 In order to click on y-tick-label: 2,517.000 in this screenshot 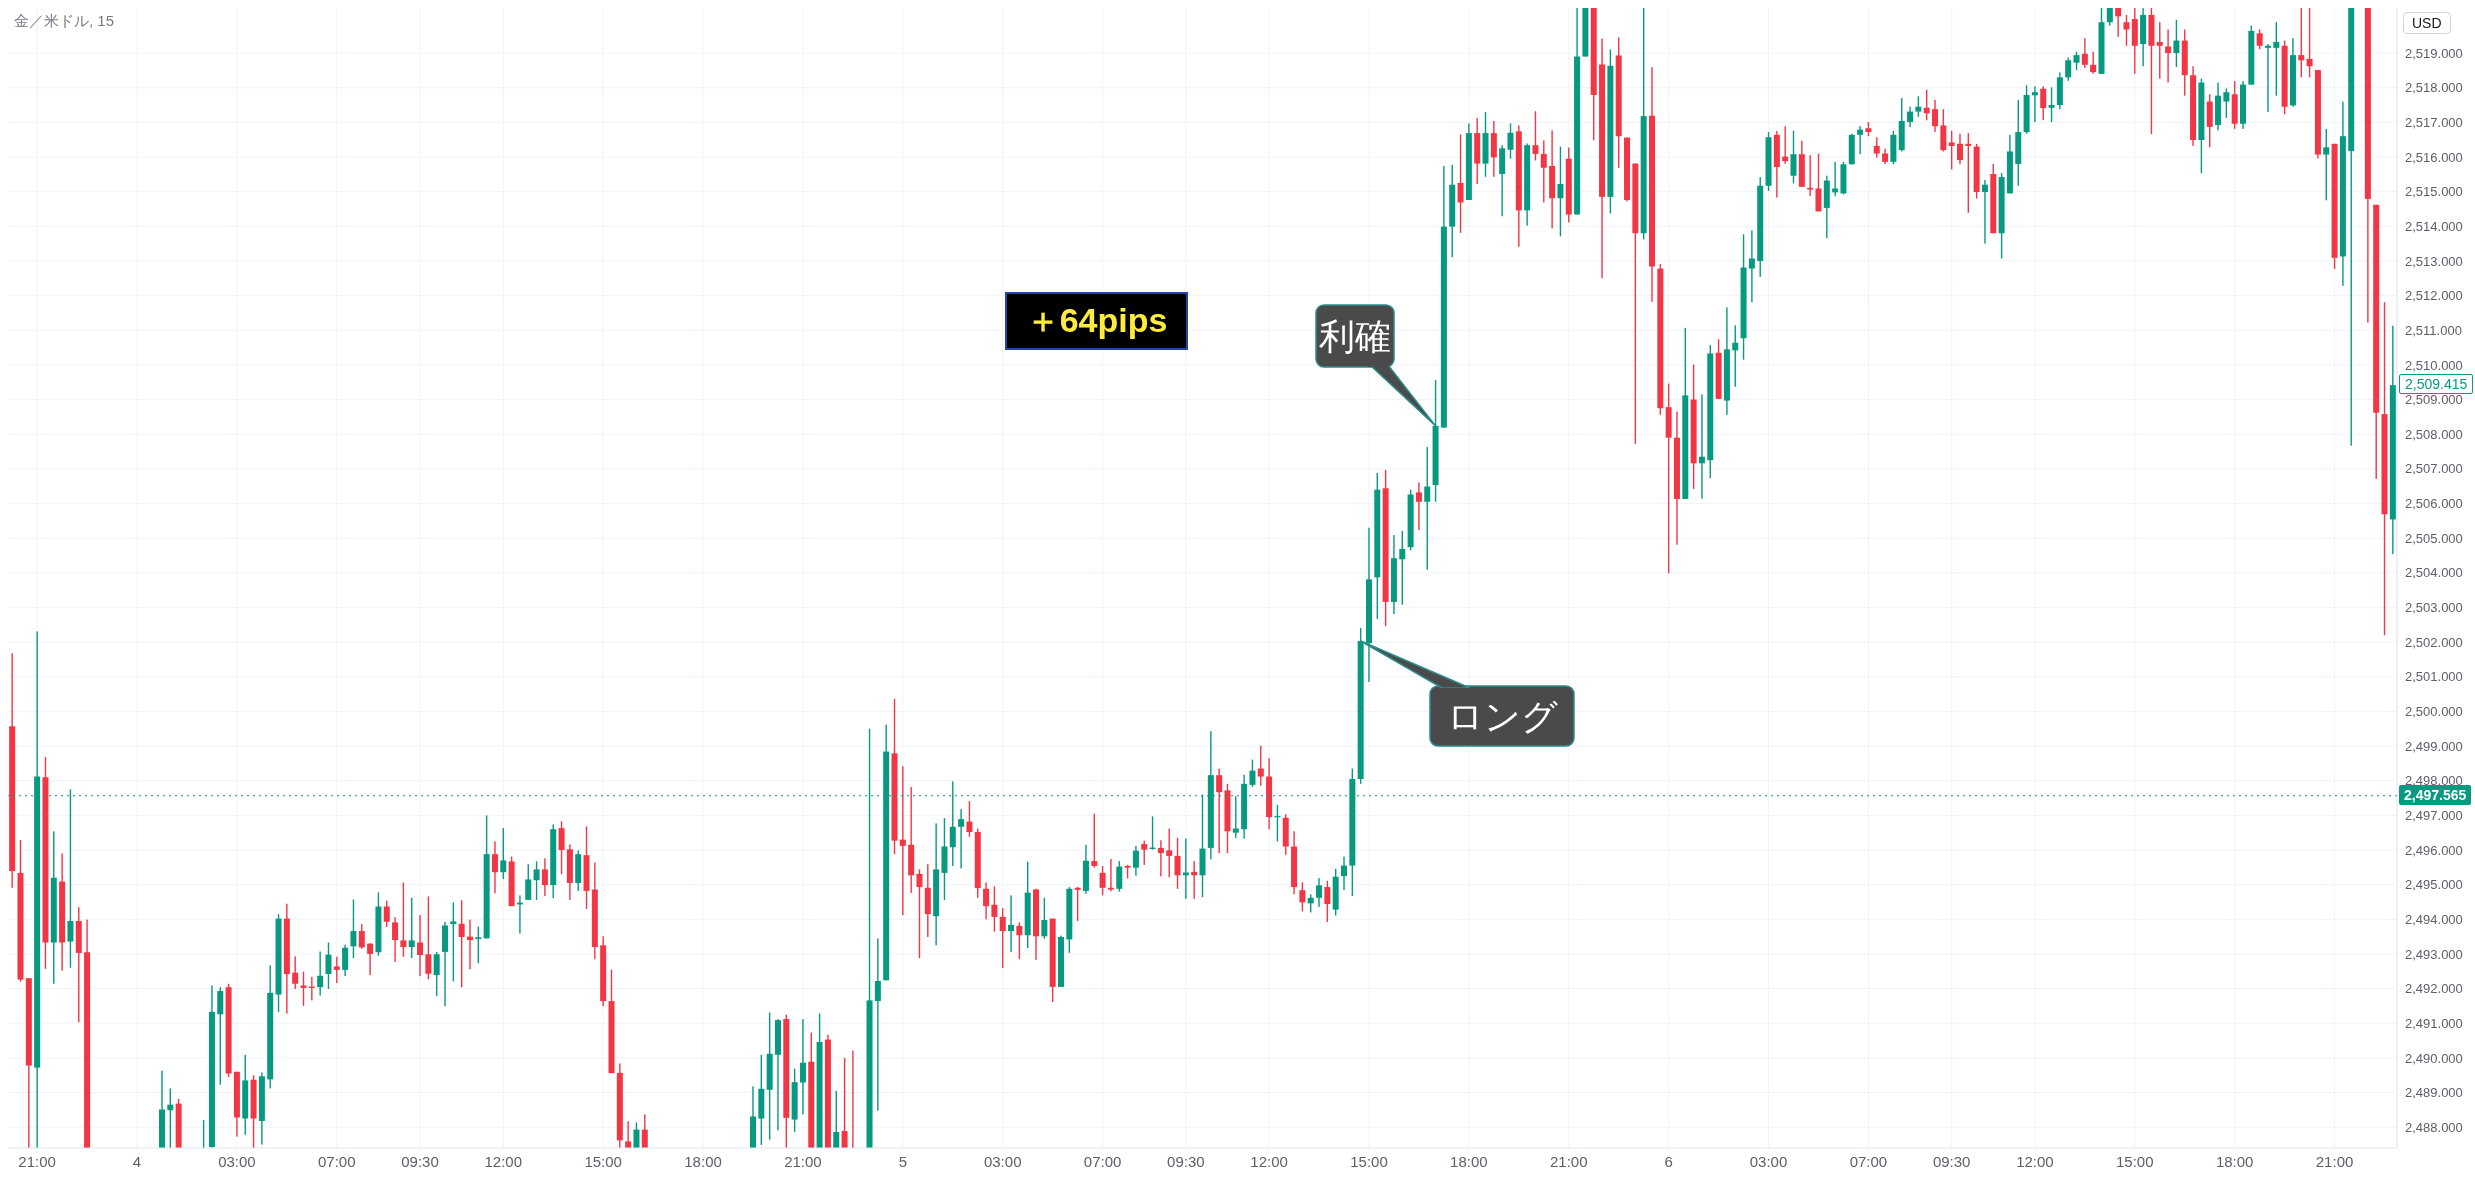, I will do `click(2434, 122)`.